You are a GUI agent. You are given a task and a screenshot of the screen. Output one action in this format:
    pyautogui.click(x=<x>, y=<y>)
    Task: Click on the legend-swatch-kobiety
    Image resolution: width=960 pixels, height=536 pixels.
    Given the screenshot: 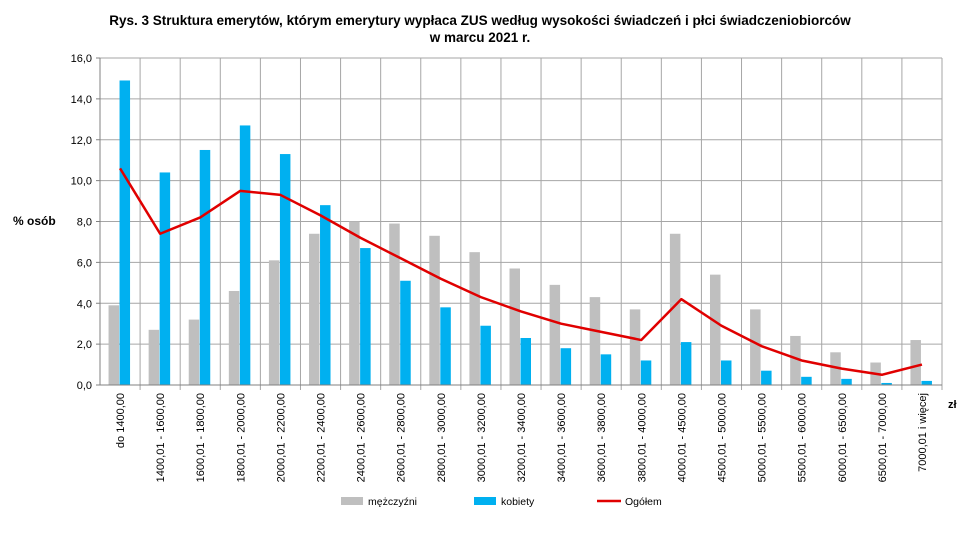 What is the action you would take?
    pyautogui.click(x=485, y=501)
    